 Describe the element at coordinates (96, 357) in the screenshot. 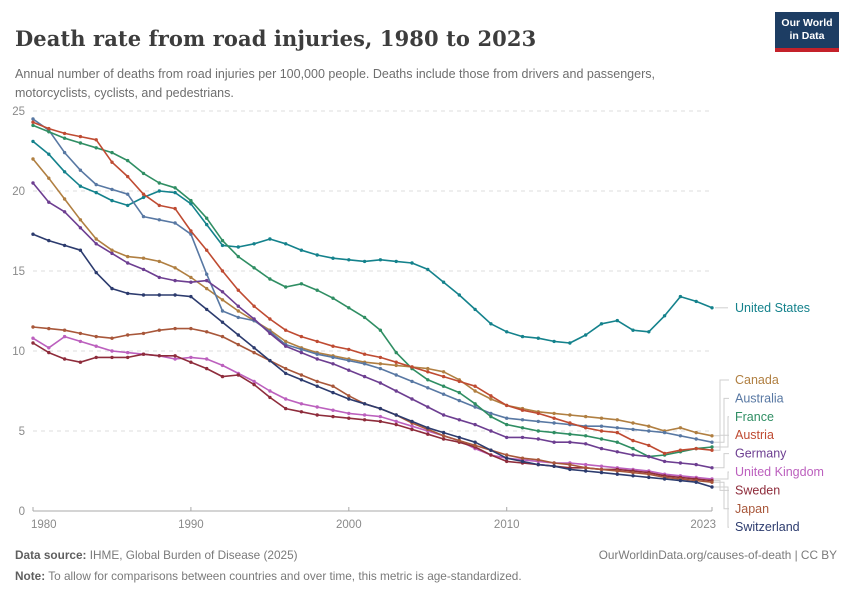

I see `series-point-sweden-1984` at that location.